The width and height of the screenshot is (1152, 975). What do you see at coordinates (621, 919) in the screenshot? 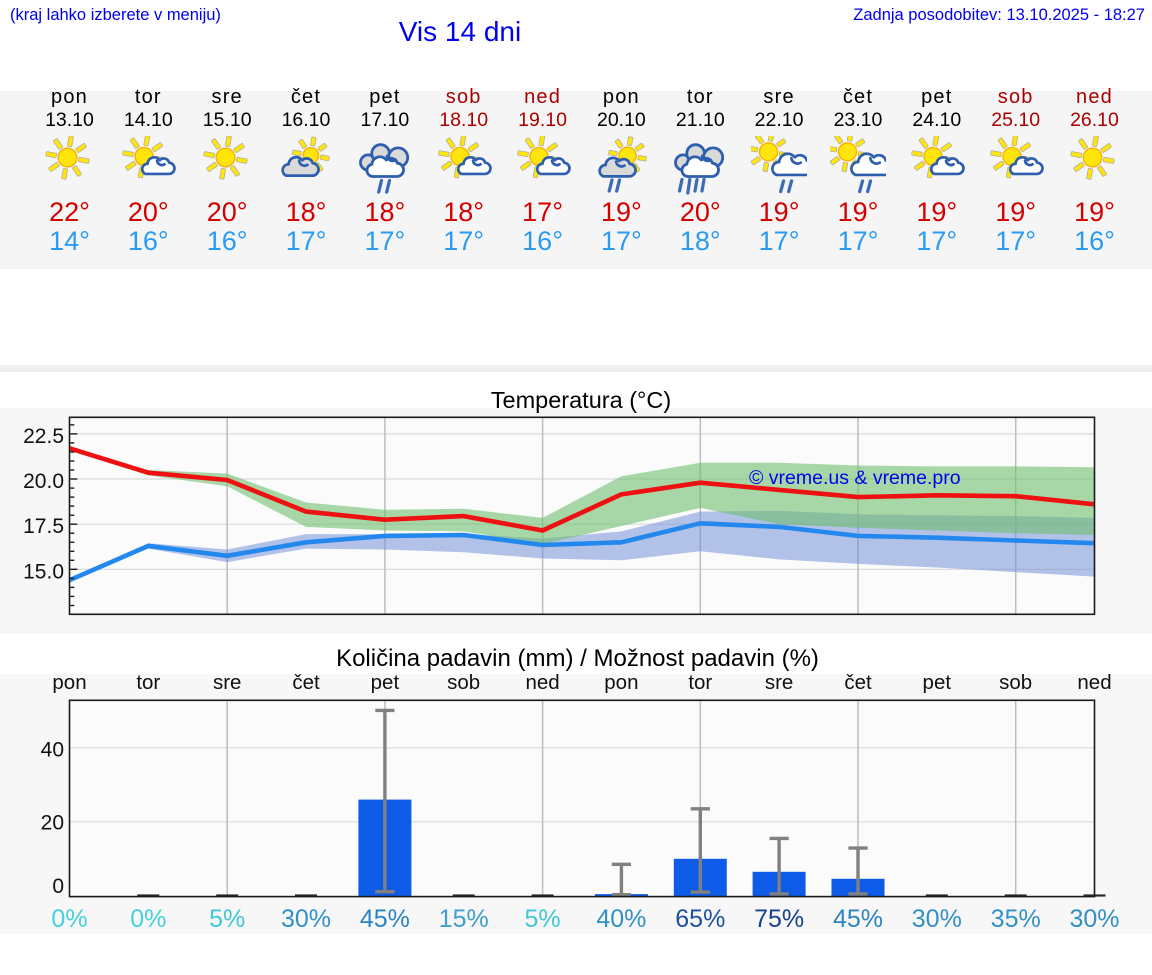
I see `svg-text: 40%` at bounding box center [621, 919].